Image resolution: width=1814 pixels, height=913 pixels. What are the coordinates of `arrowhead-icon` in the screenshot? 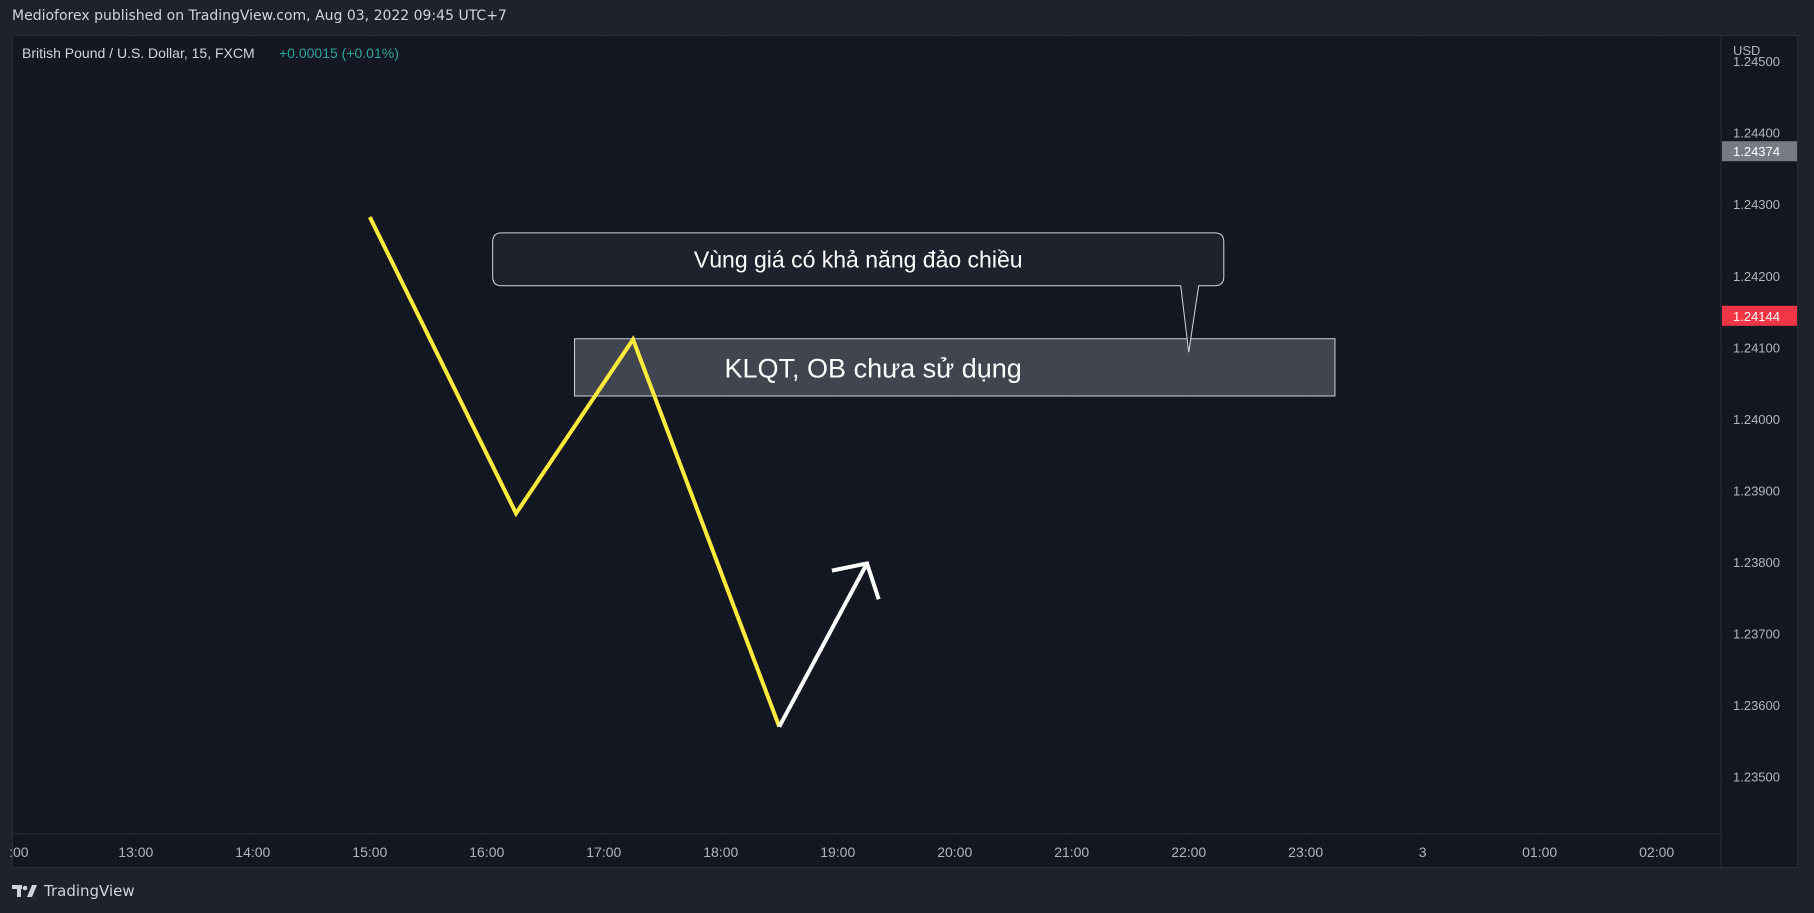 It's located at (856, 580).